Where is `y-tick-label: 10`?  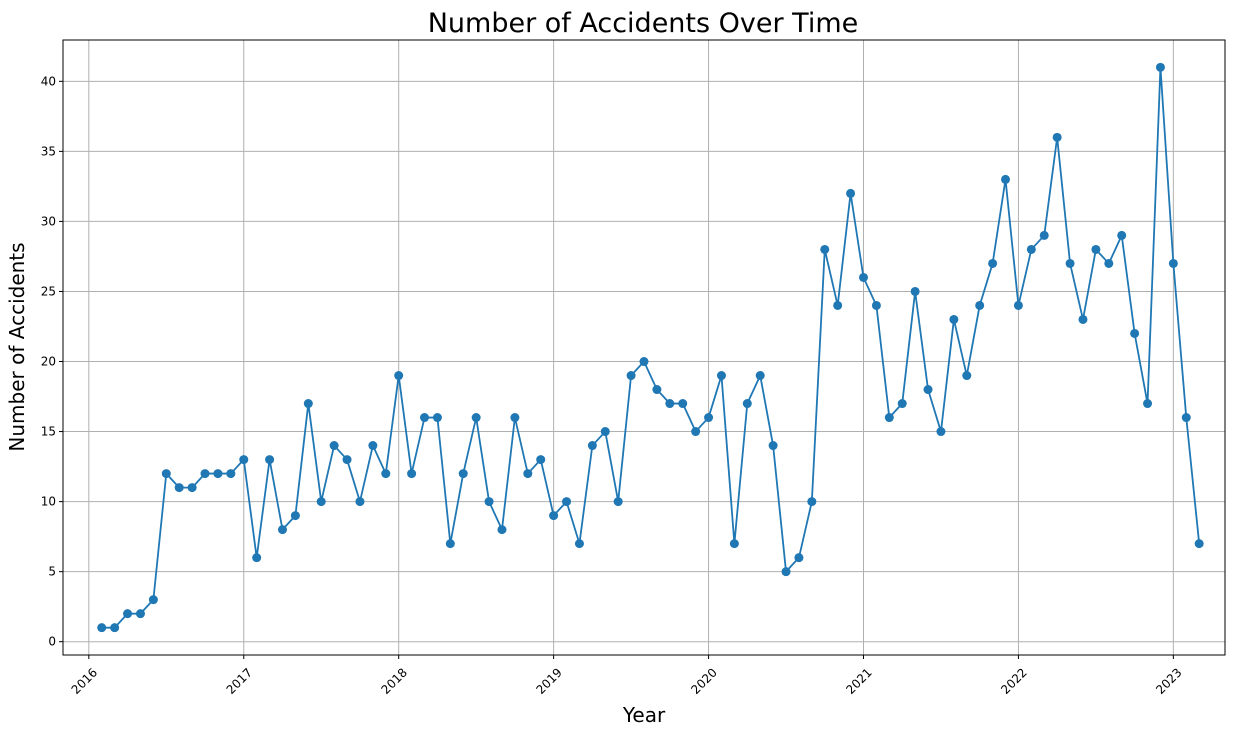
y-tick-label: 10 is located at coordinates (48, 502).